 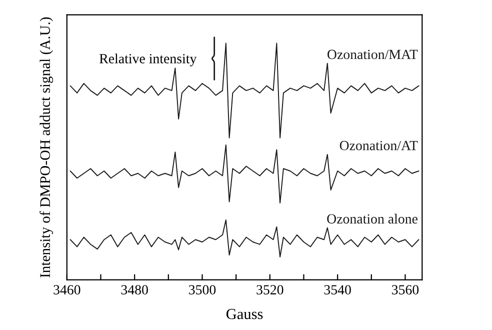 What do you see at coordinates (148, 60) in the screenshot?
I see `annotation: Relative intensity` at bounding box center [148, 60].